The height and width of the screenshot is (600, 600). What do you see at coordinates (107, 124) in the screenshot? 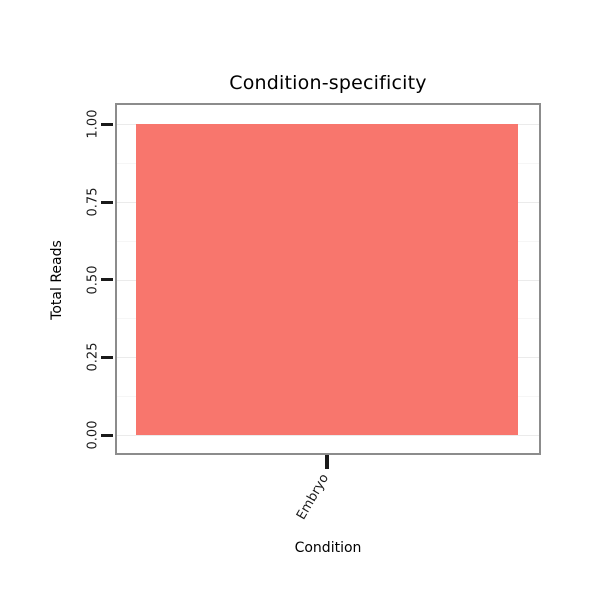
I see `y-tick-mark-1.00` at bounding box center [107, 124].